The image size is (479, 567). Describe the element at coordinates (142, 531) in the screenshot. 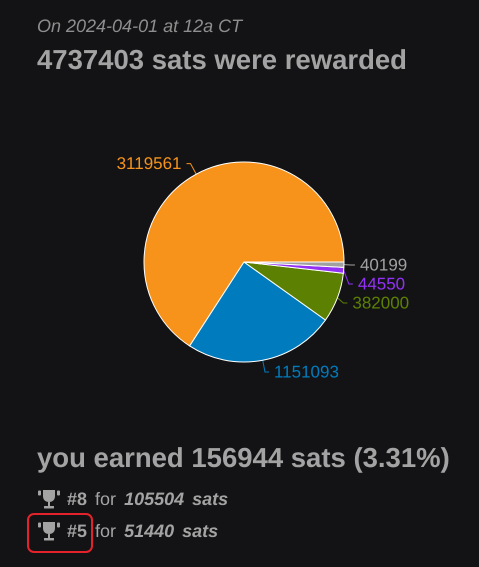

I see `text: #5 for 51440 sats` at that location.